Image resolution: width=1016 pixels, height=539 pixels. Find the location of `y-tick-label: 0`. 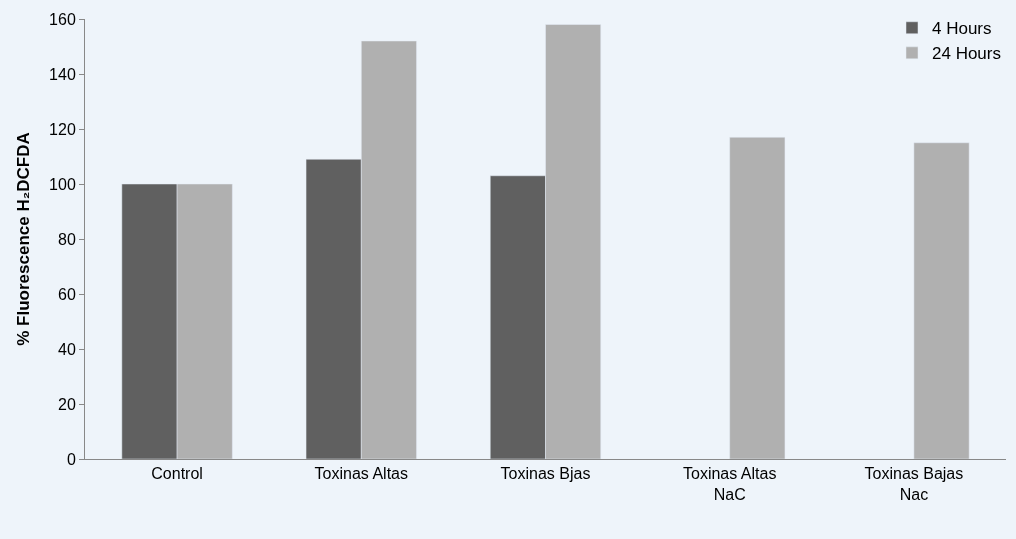

y-tick-label: 0 is located at coordinates (71, 459).